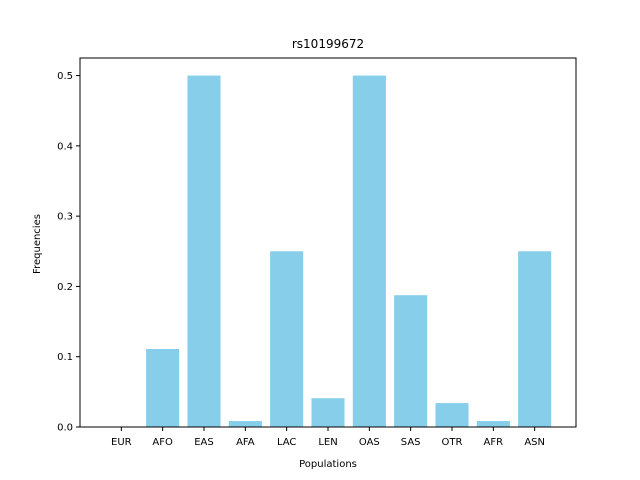 This screenshot has width=640, height=480. I want to click on x-tick-label: EUR, so click(121, 442).